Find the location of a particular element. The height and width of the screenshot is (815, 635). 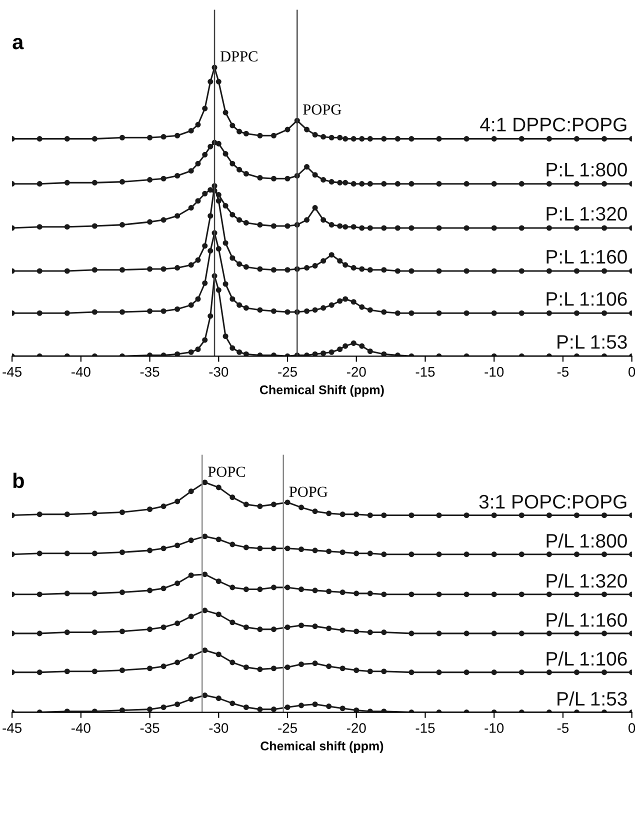

series-label: 4:1 DPPC:POPG is located at coordinates (553, 125).